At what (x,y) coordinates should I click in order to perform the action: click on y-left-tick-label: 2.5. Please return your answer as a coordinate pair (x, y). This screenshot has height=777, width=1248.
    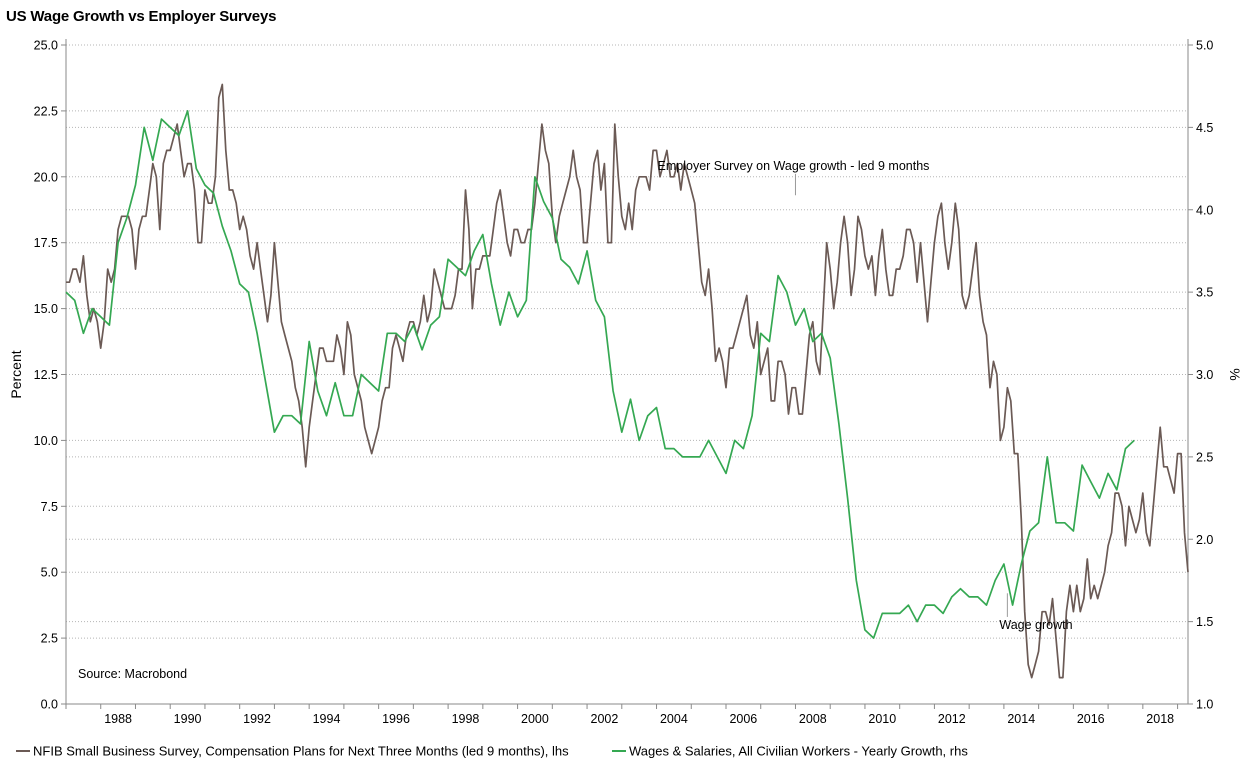
    Looking at the image, I should click on (49, 639).